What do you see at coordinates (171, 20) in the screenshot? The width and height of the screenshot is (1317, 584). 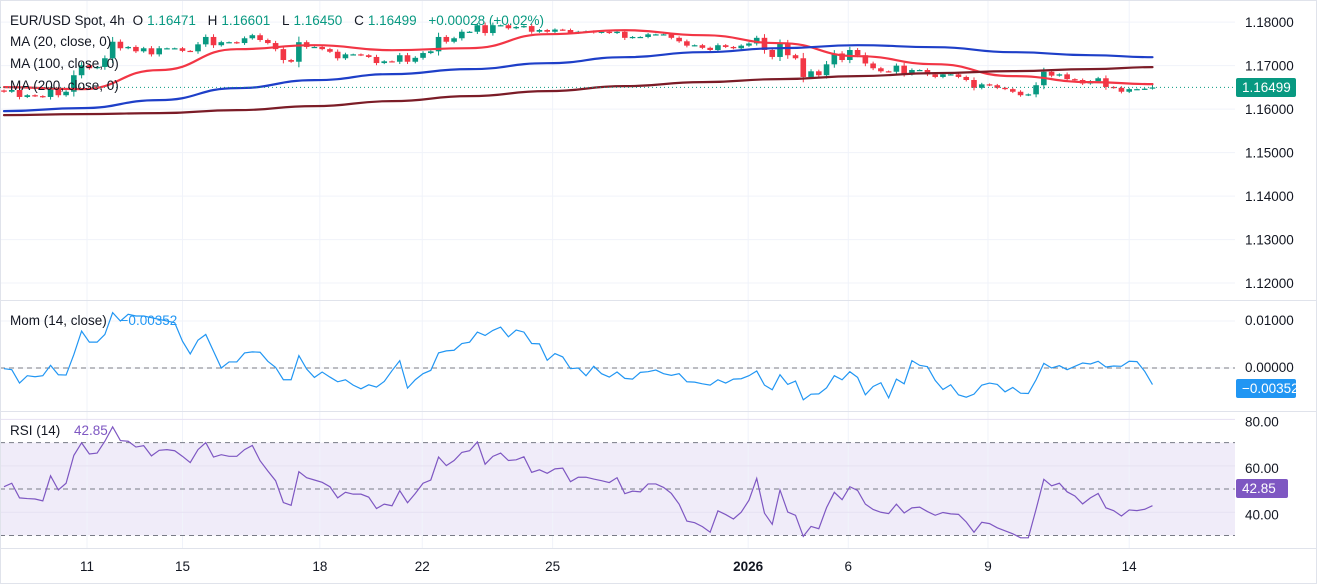 I see `open-value: 1.16471` at bounding box center [171, 20].